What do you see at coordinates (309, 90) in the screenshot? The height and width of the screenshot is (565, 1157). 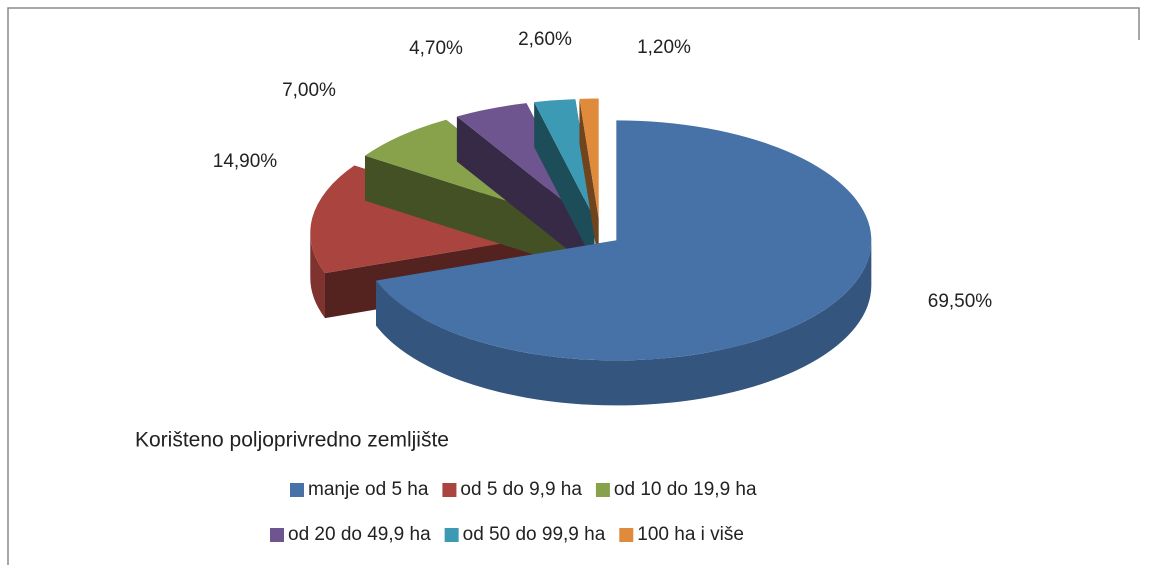 I see `data-label: 7,00%` at bounding box center [309, 90].